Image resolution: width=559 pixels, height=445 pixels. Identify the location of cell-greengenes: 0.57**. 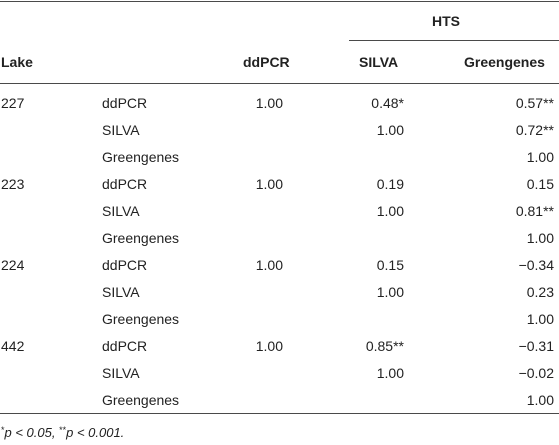
(534, 103).